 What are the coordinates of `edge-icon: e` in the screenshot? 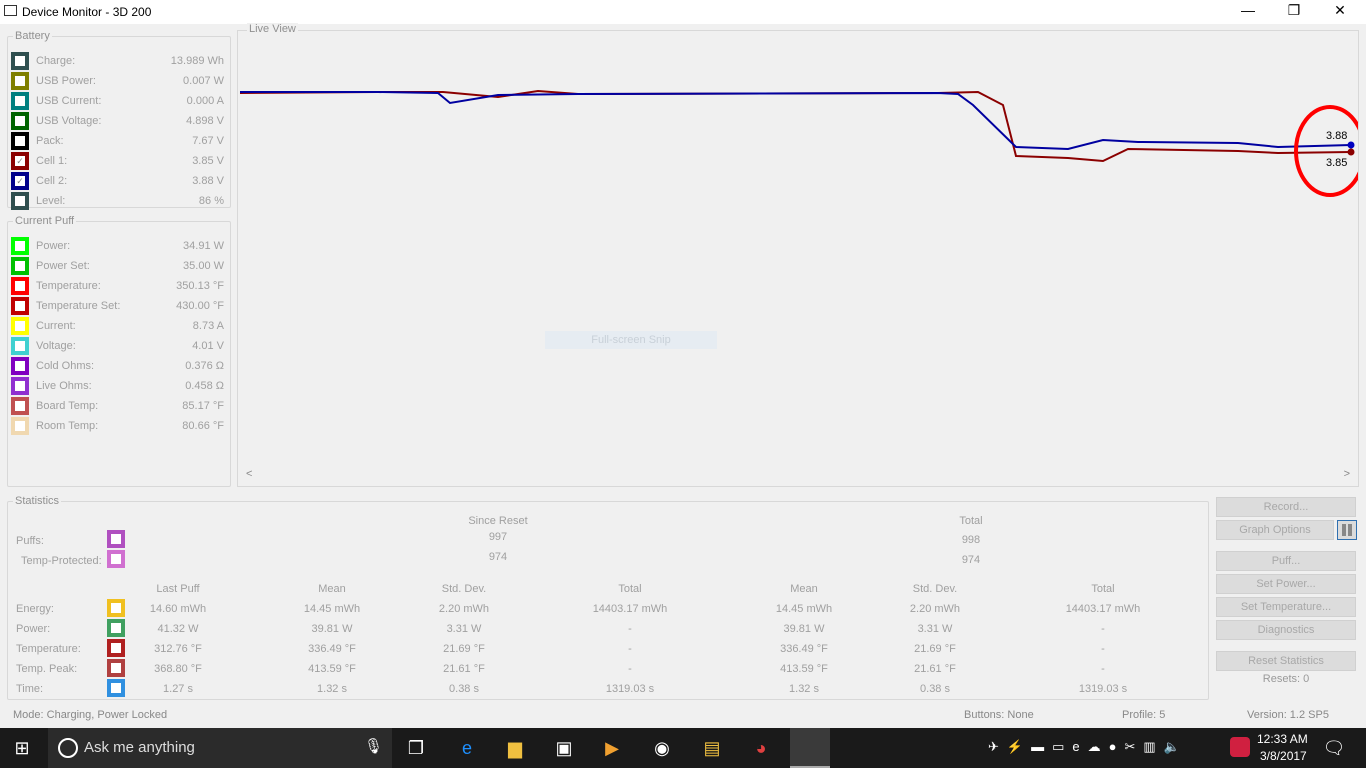 It's located at (466, 748).